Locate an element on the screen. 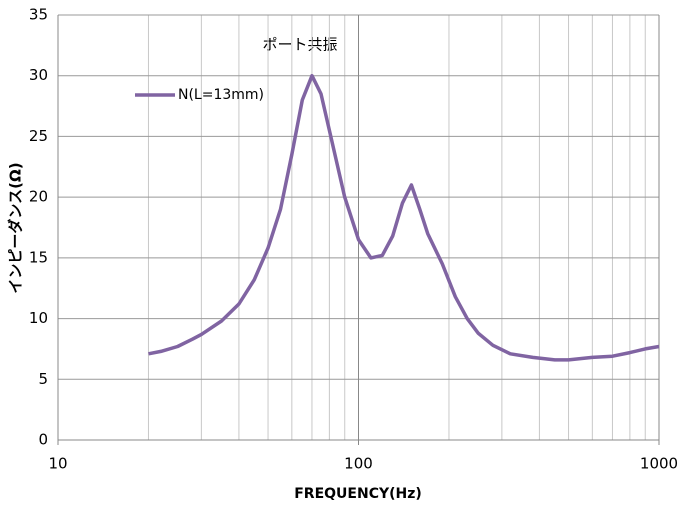  y-tick-label: 35 is located at coordinates (38, 15).